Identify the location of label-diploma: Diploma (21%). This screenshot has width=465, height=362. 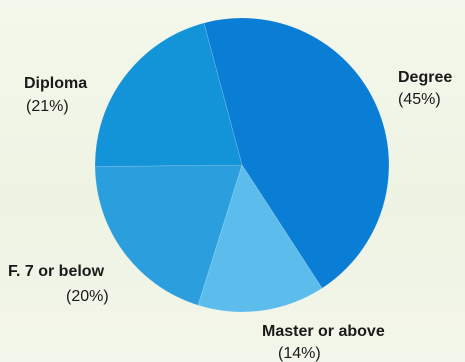
(58, 95).